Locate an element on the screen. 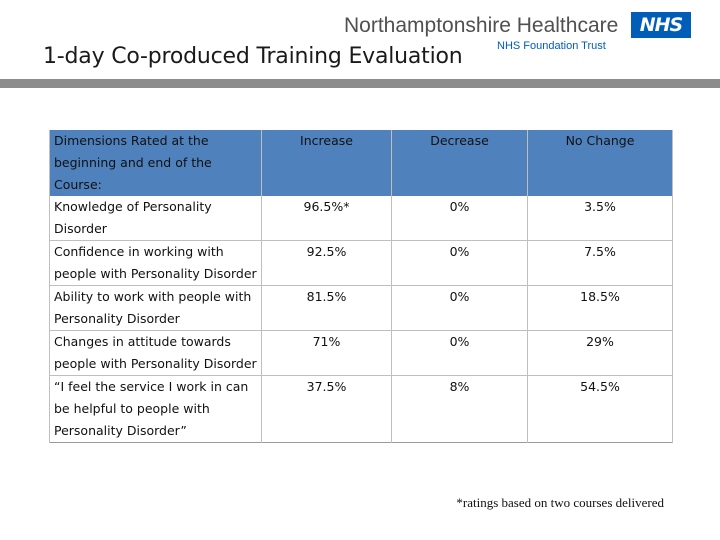 The image size is (720, 540). no-change-cell: 3.5% is located at coordinates (600, 218).